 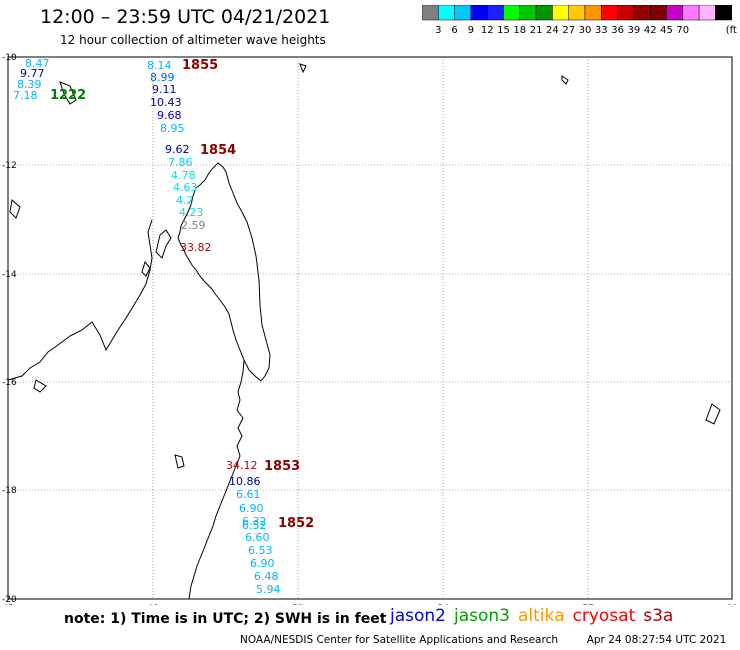 I want to click on satellite-legend: jason2 jason3 altika cryosat s3a, so click(x=535, y=616).